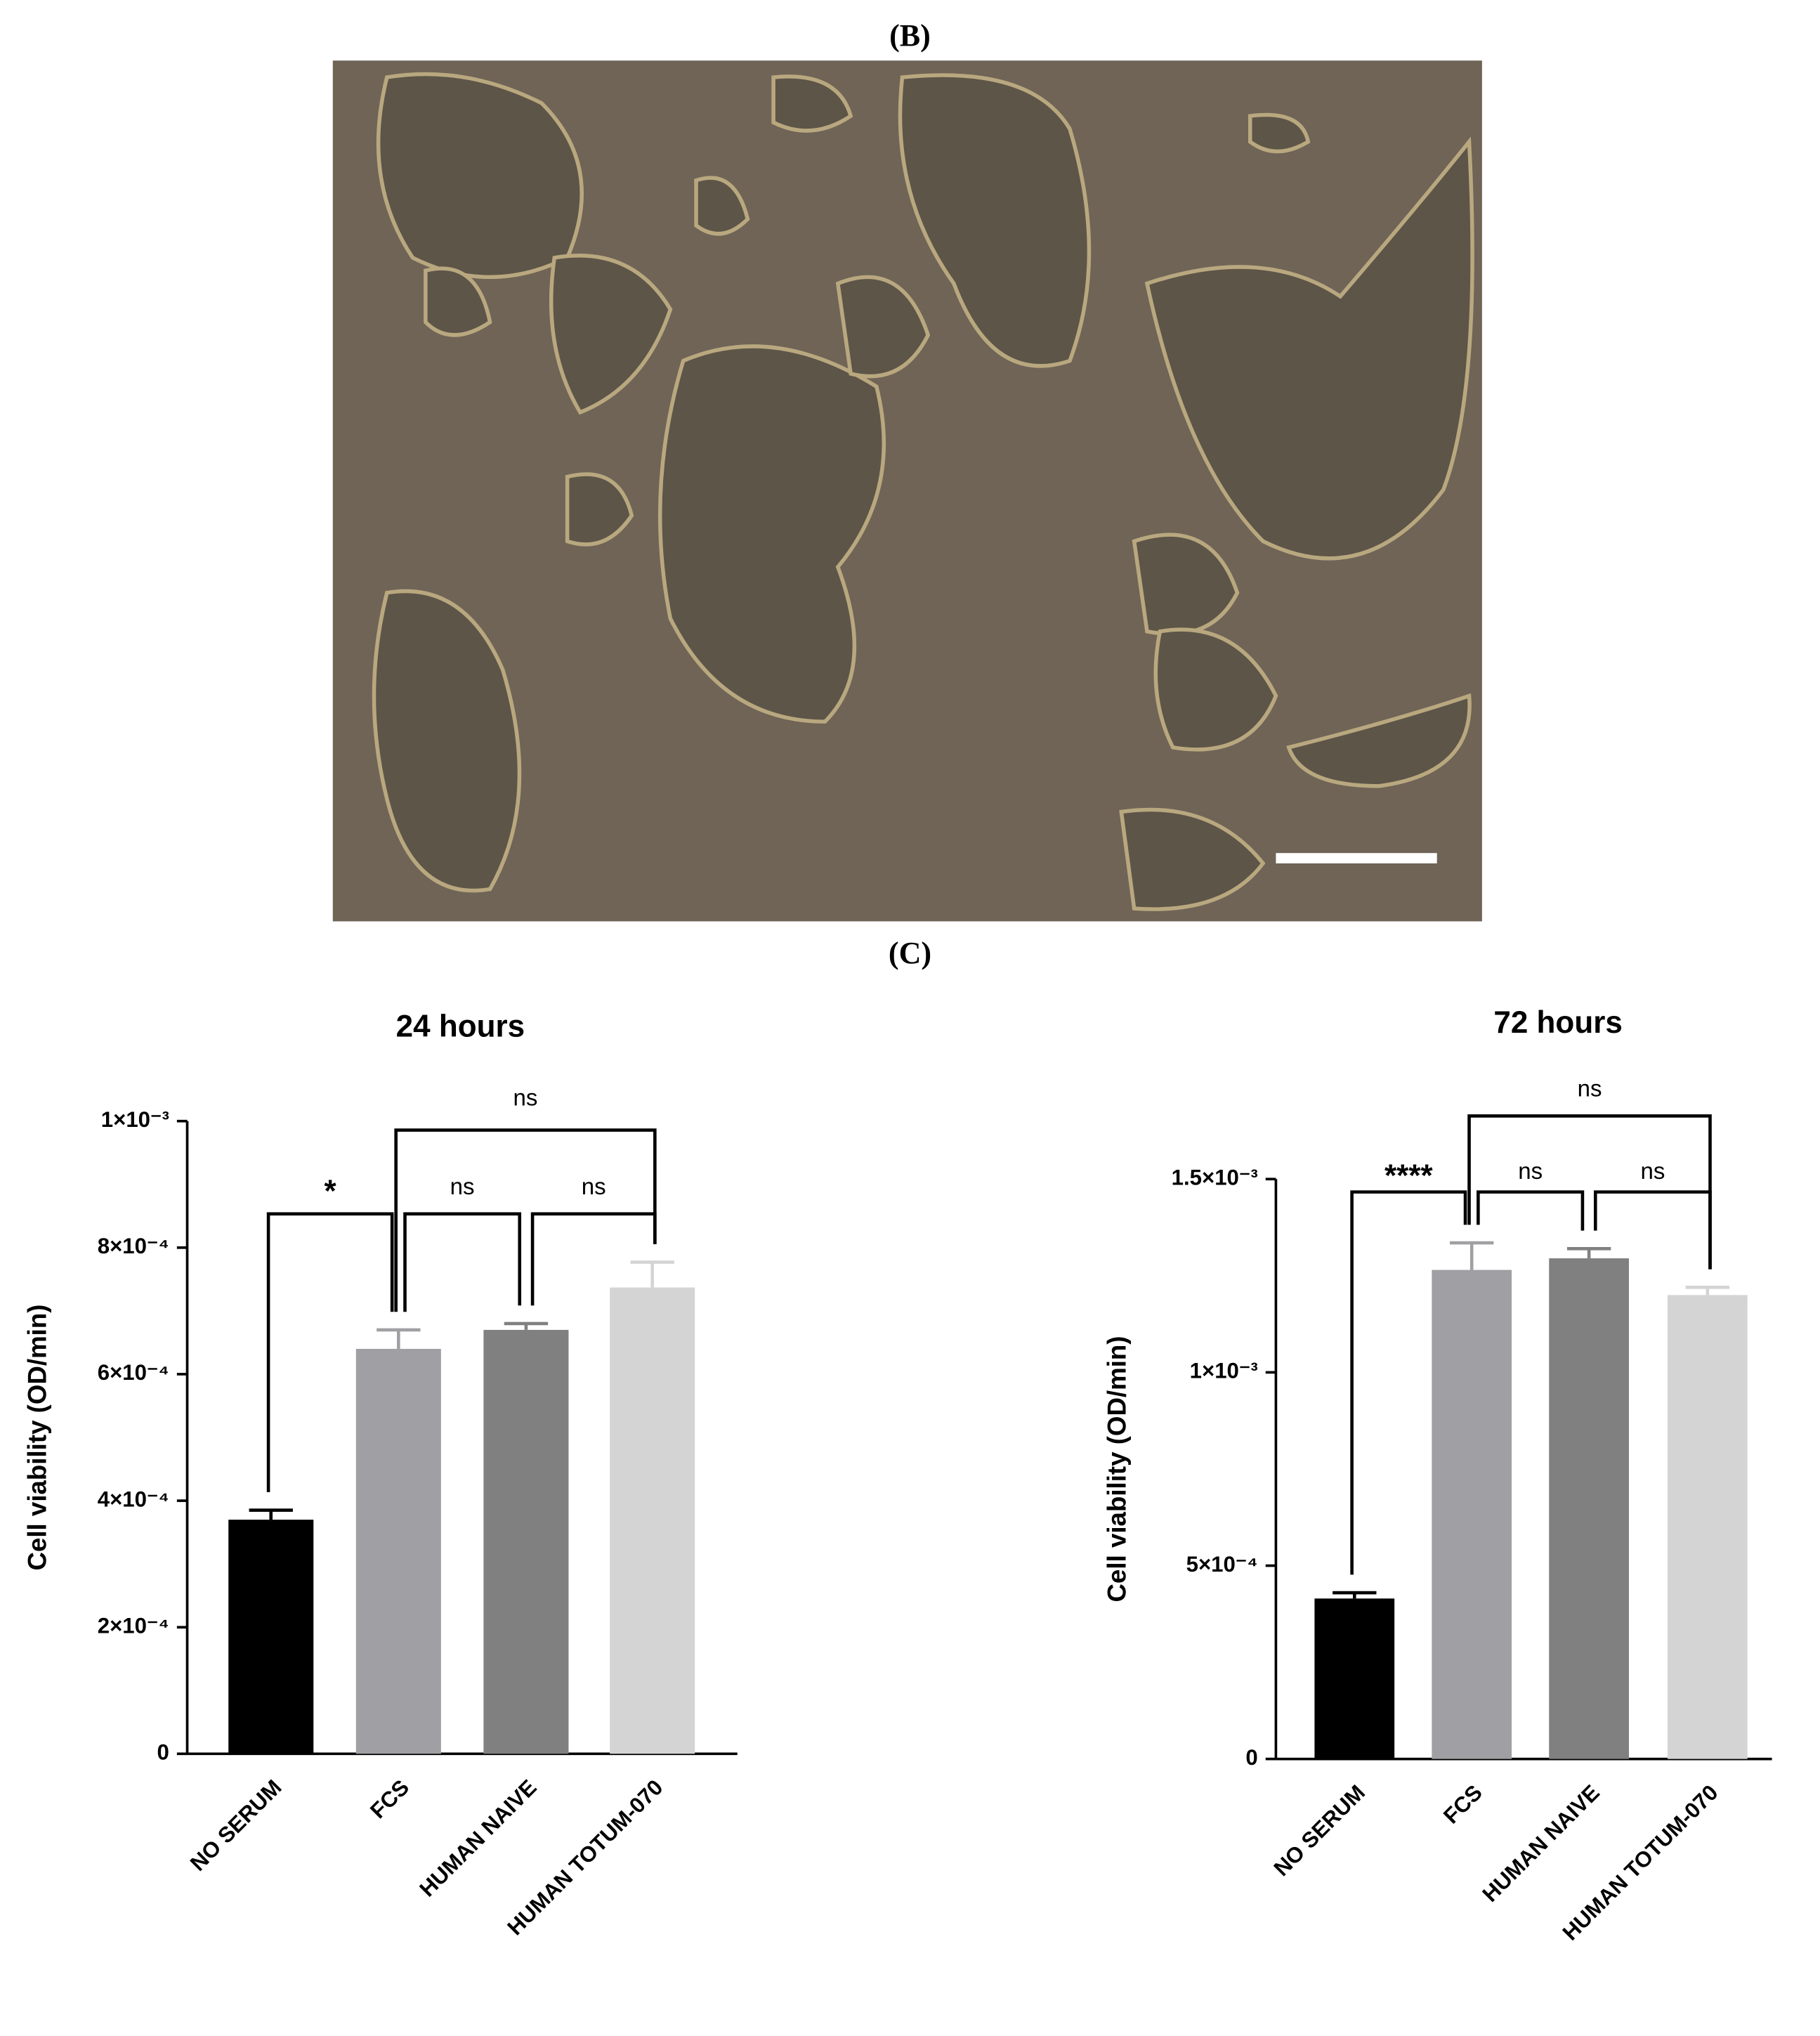  Describe the element at coordinates (1356, 858) in the screenshot. I see `scale-bar` at that location.